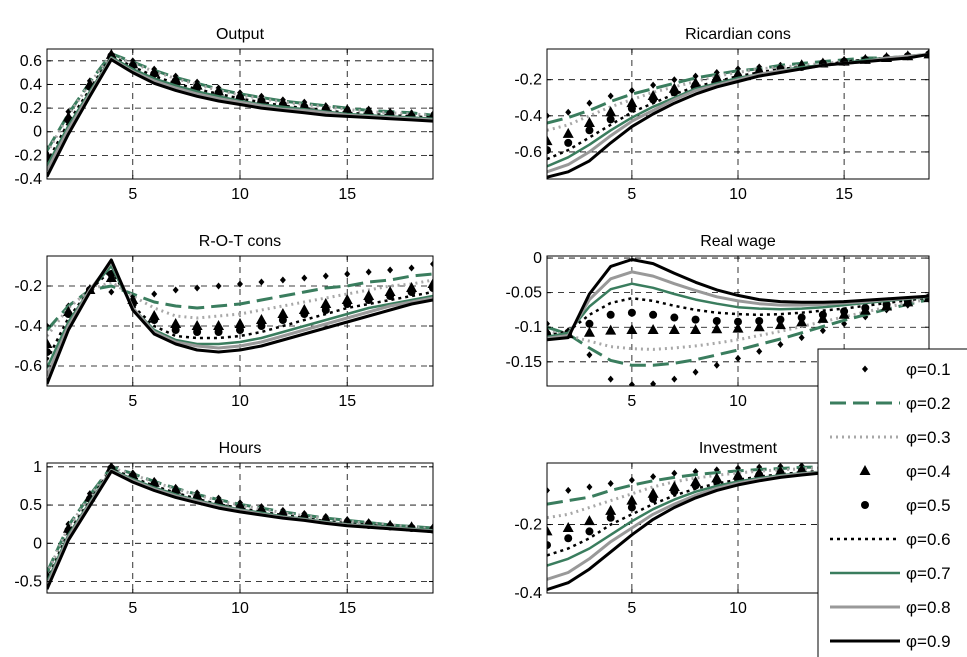 This screenshot has width=967, height=657. I want to click on legend-label: φ=0.6, so click(928, 539).